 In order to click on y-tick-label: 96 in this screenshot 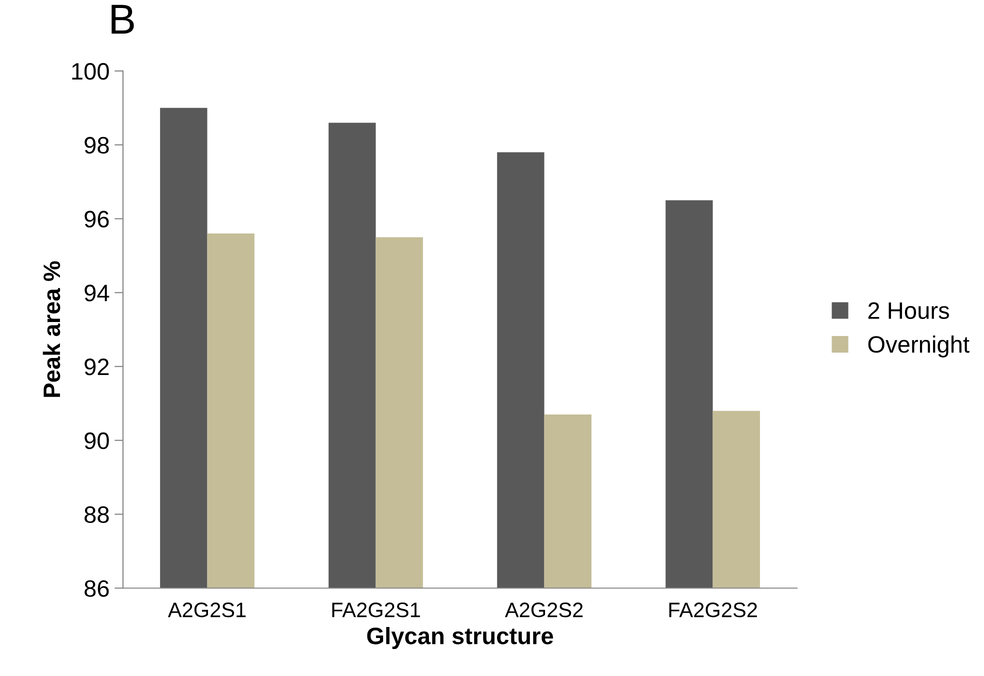, I will do `click(96, 219)`.